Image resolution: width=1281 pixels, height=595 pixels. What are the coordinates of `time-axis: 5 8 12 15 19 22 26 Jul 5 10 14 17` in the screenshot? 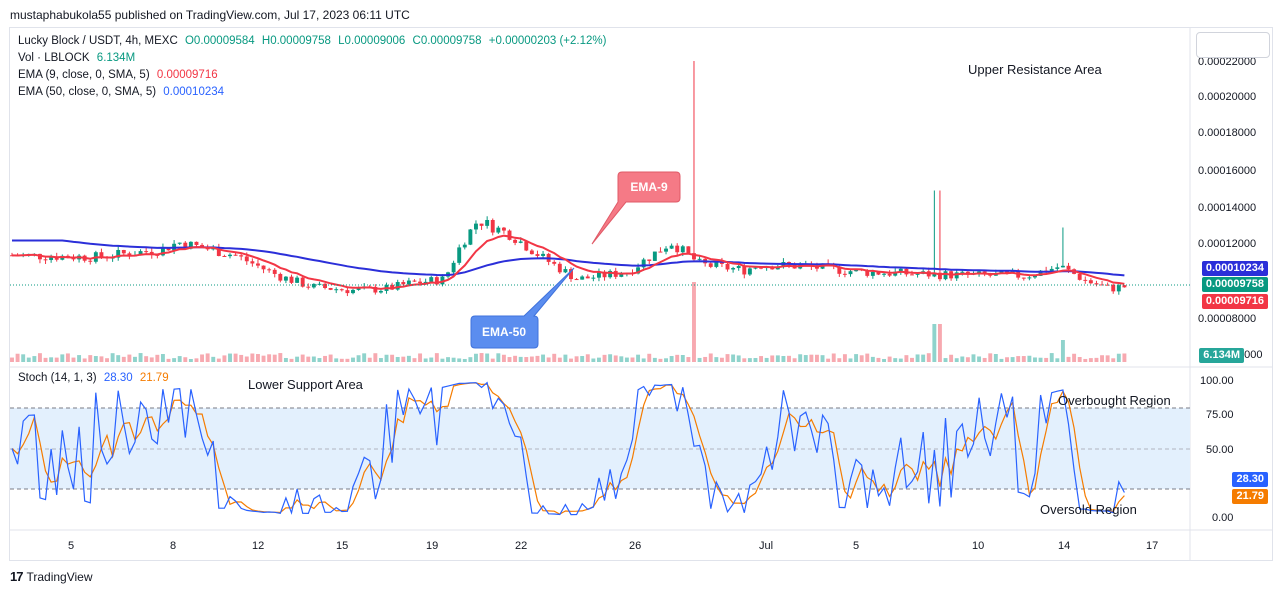 It's located at (613, 546).